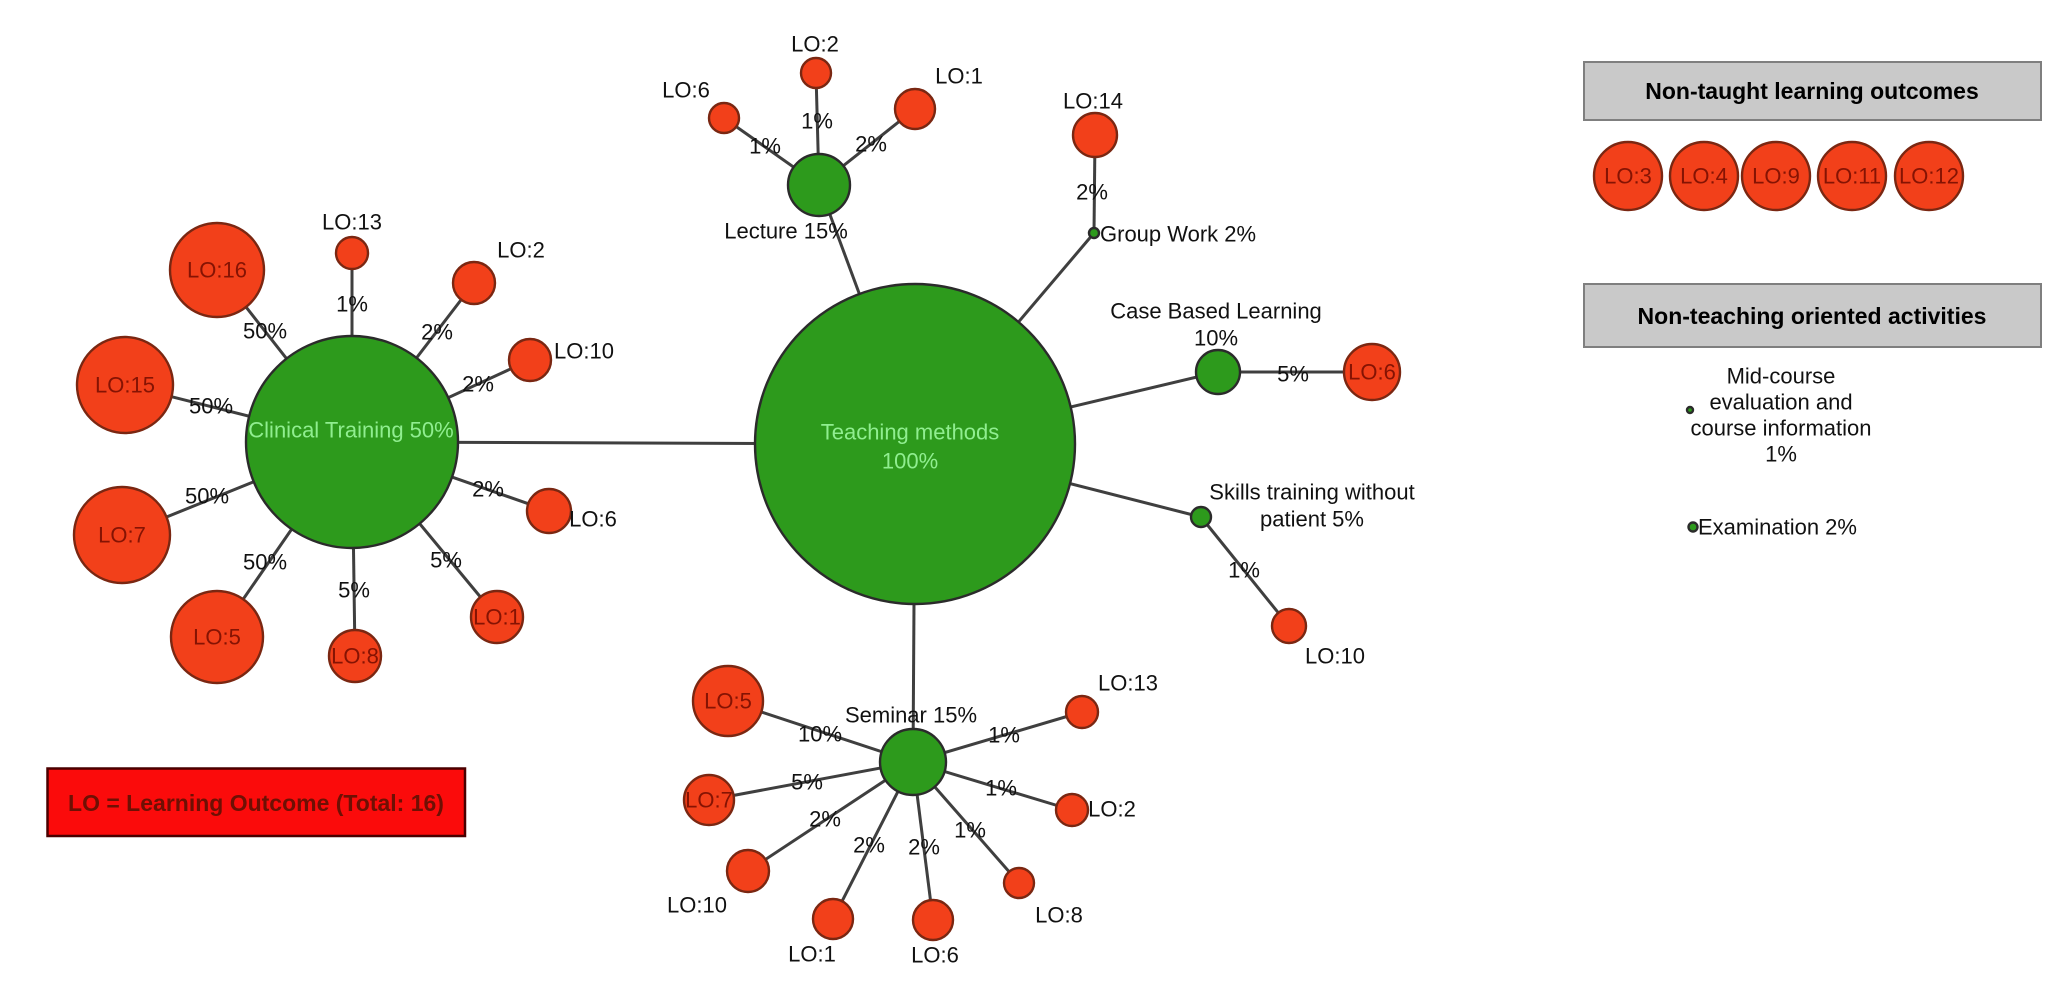 The height and width of the screenshot is (1006, 2059). Describe the element at coordinates (910, 461) in the screenshot. I see `svg-text: 100%` at that location.